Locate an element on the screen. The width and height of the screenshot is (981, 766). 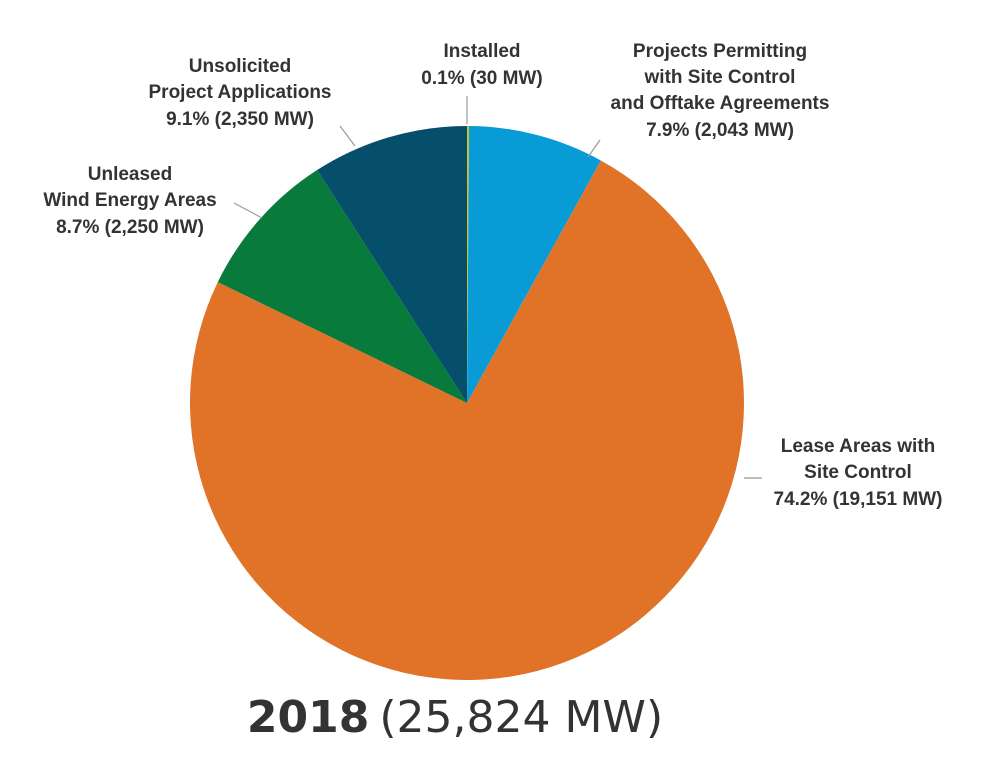
value-label: 0.1% (30 MW) is located at coordinates (481, 78).